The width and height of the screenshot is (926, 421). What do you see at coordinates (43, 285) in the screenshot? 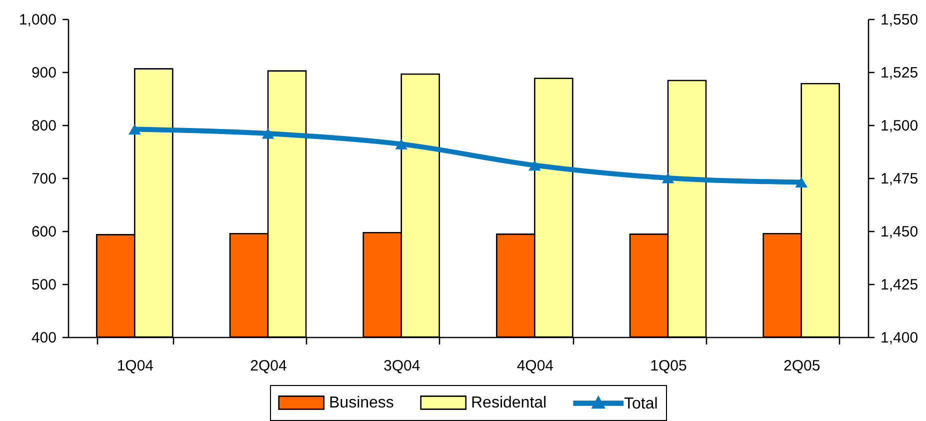
I see `y-tick-label: 500` at bounding box center [43, 285].